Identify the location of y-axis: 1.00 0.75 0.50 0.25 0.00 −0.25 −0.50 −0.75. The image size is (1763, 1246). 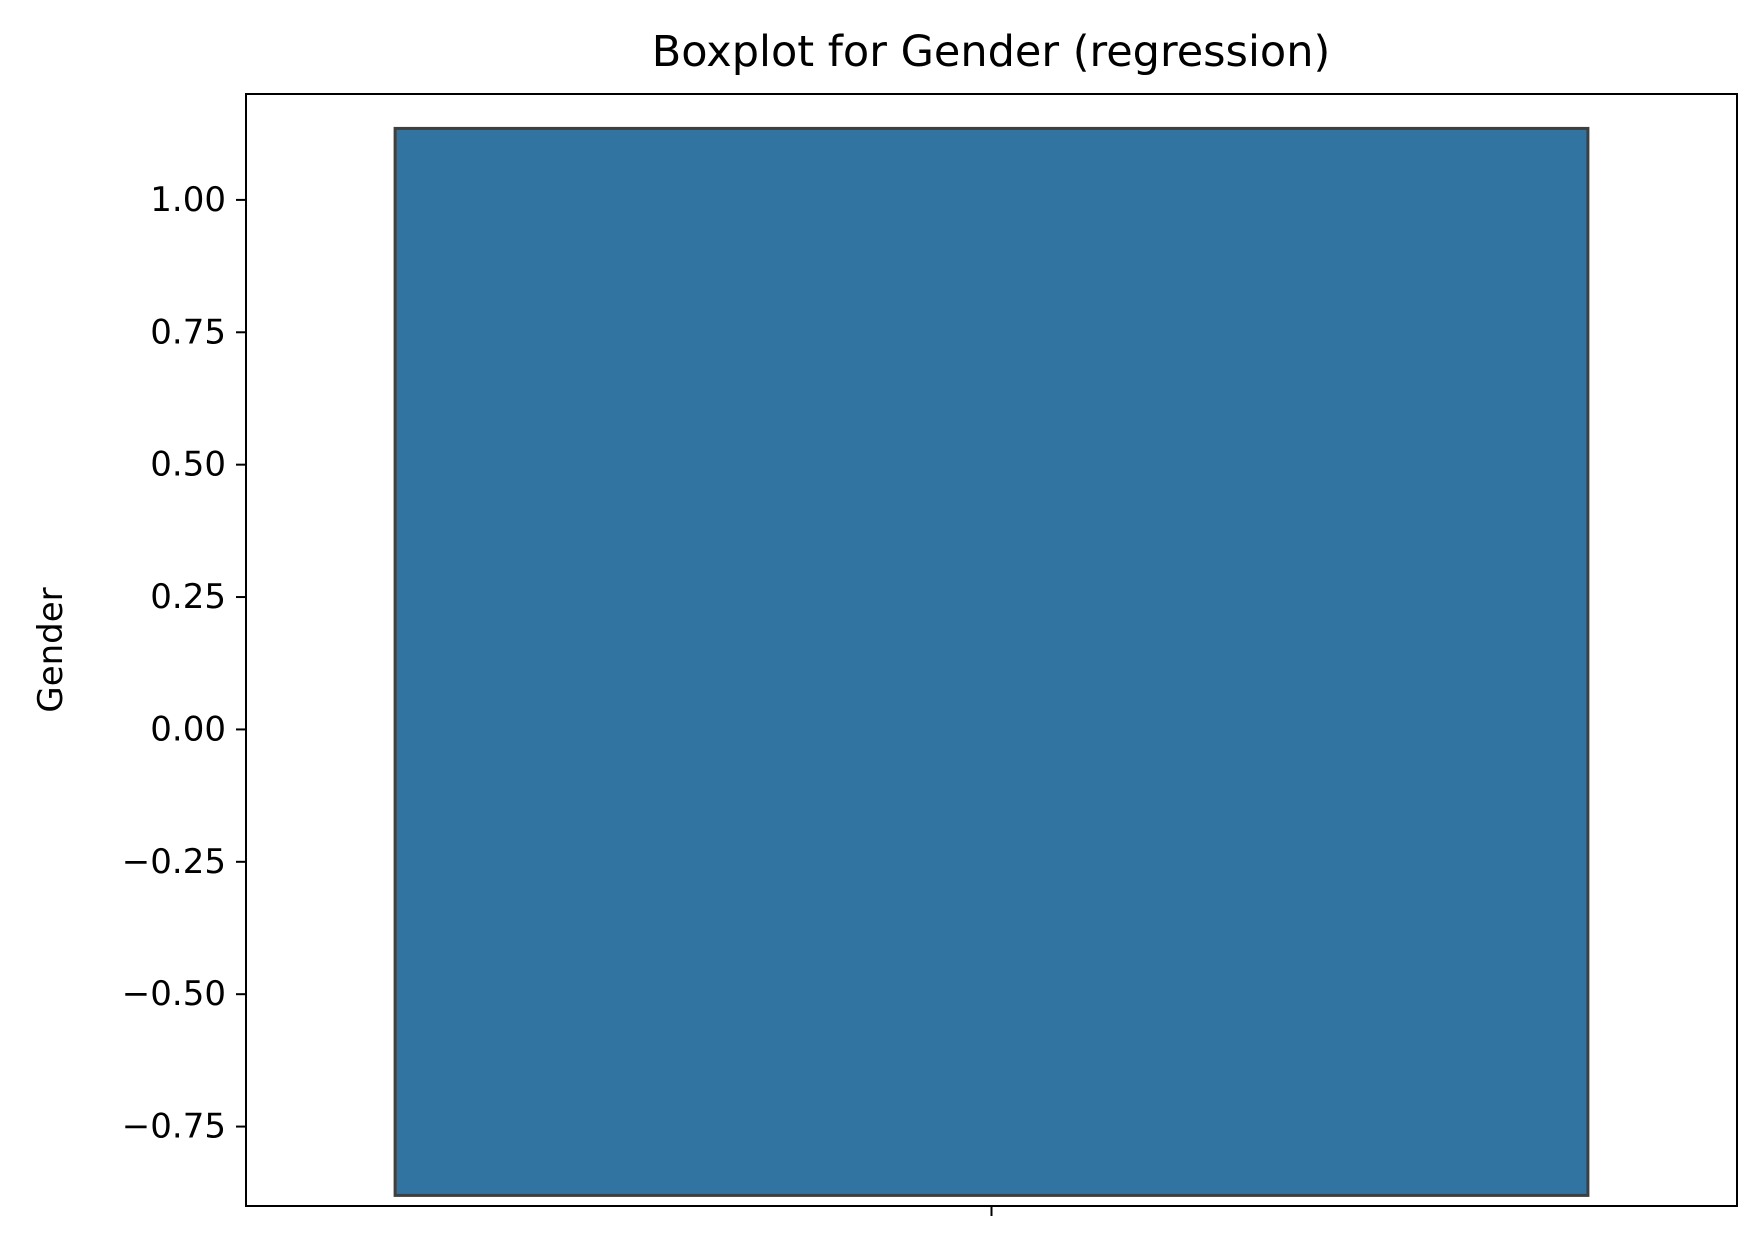
(184, 663).